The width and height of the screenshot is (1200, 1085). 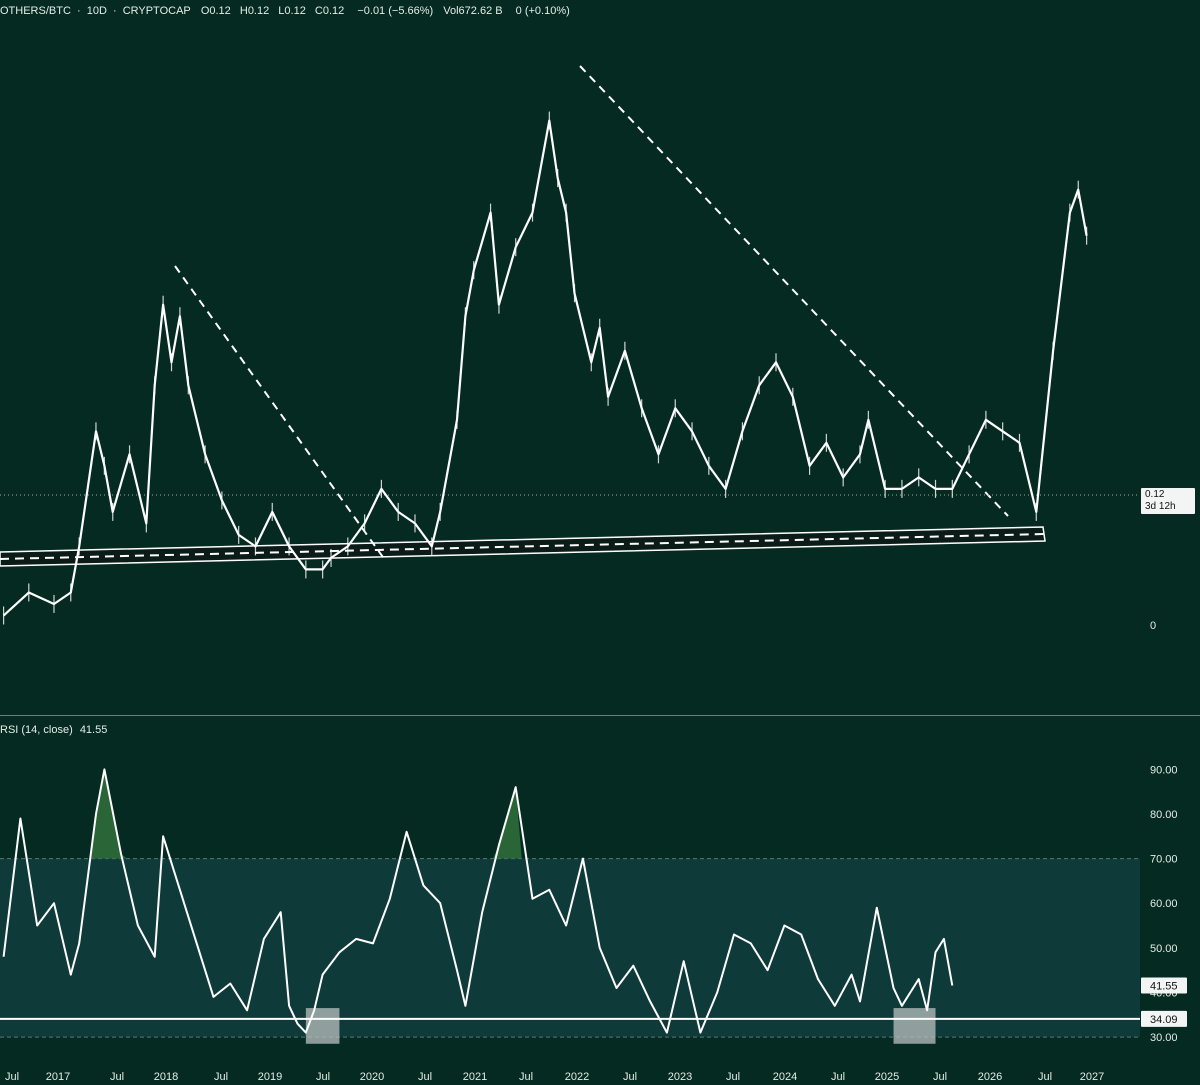 I want to click on rsi-axis-tick: 50.00, so click(x=1164, y=949).